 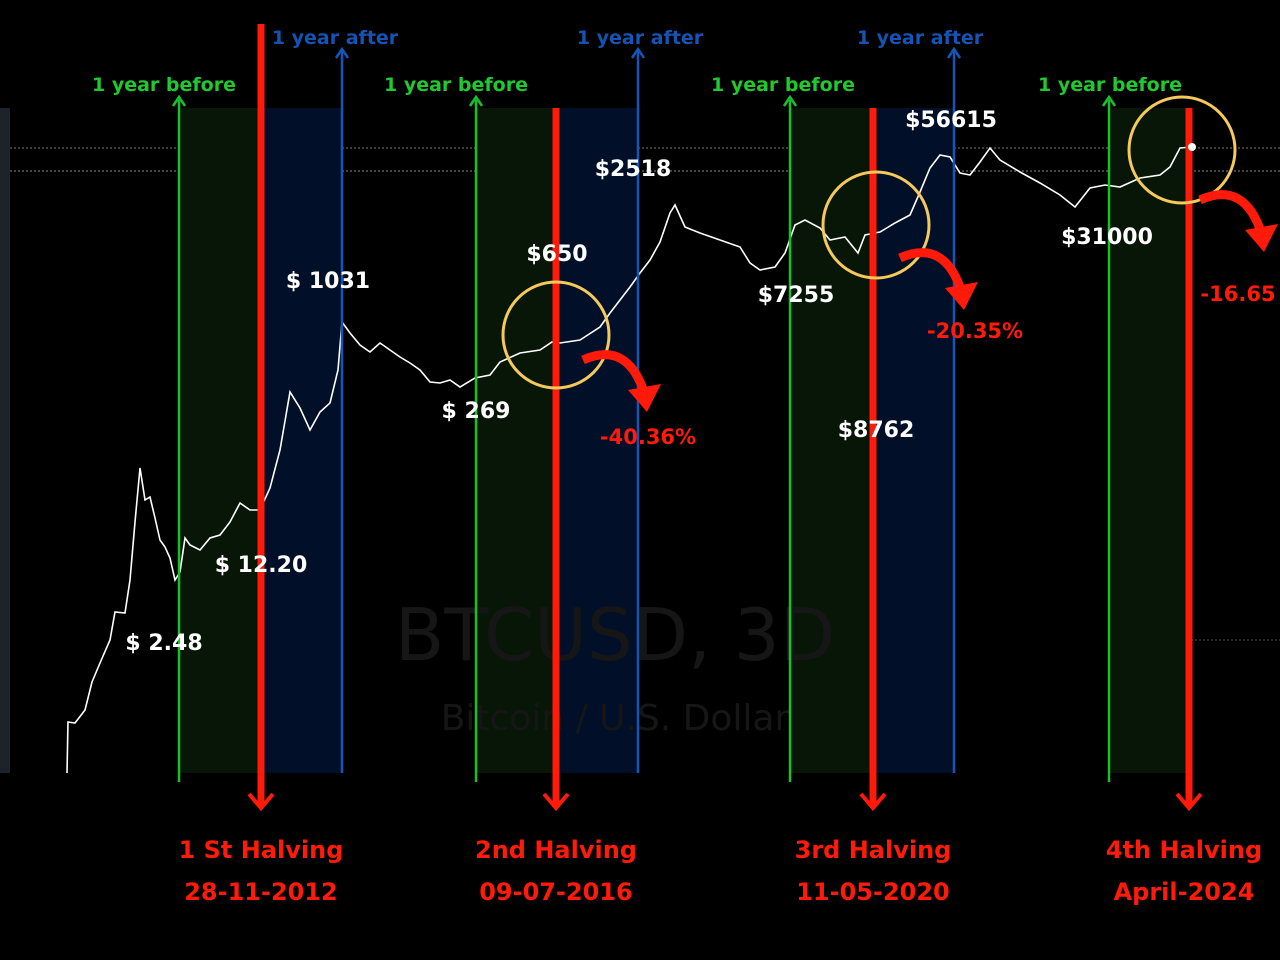 What do you see at coordinates (261, 850) in the screenshot?
I see `halving-name: 1 St Halving` at bounding box center [261, 850].